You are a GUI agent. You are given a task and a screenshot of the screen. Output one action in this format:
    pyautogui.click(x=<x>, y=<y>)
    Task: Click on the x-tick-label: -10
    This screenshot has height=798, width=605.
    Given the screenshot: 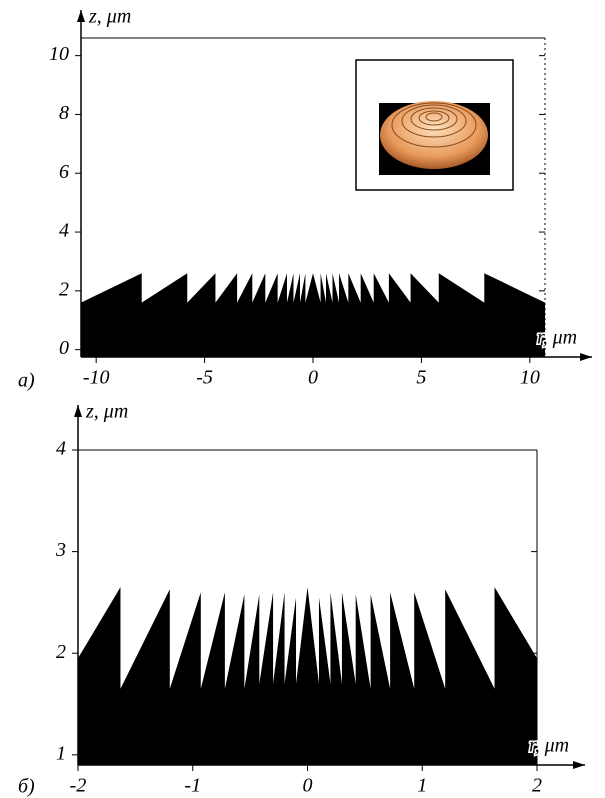 What is the action you would take?
    pyautogui.click(x=96, y=378)
    